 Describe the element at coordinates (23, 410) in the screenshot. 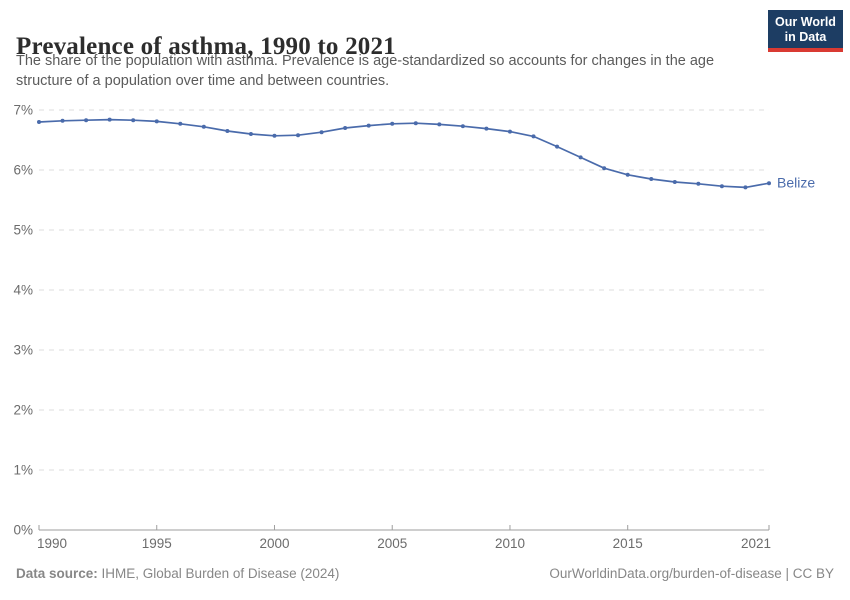

I see `y-axis-tick-label: 2%` at that location.